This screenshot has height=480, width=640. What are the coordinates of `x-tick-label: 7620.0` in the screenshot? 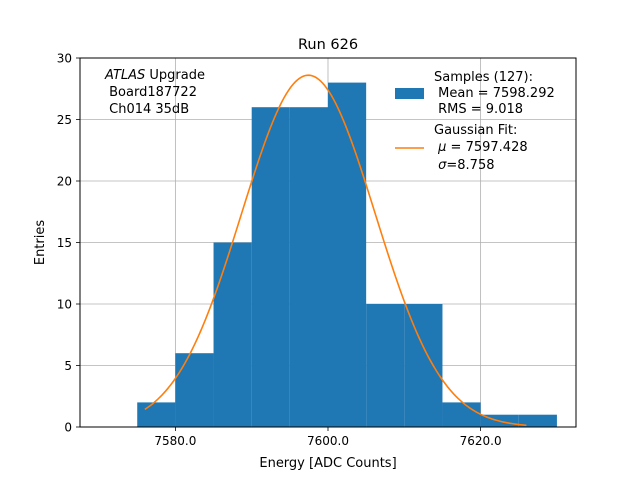 It's located at (481, 441).